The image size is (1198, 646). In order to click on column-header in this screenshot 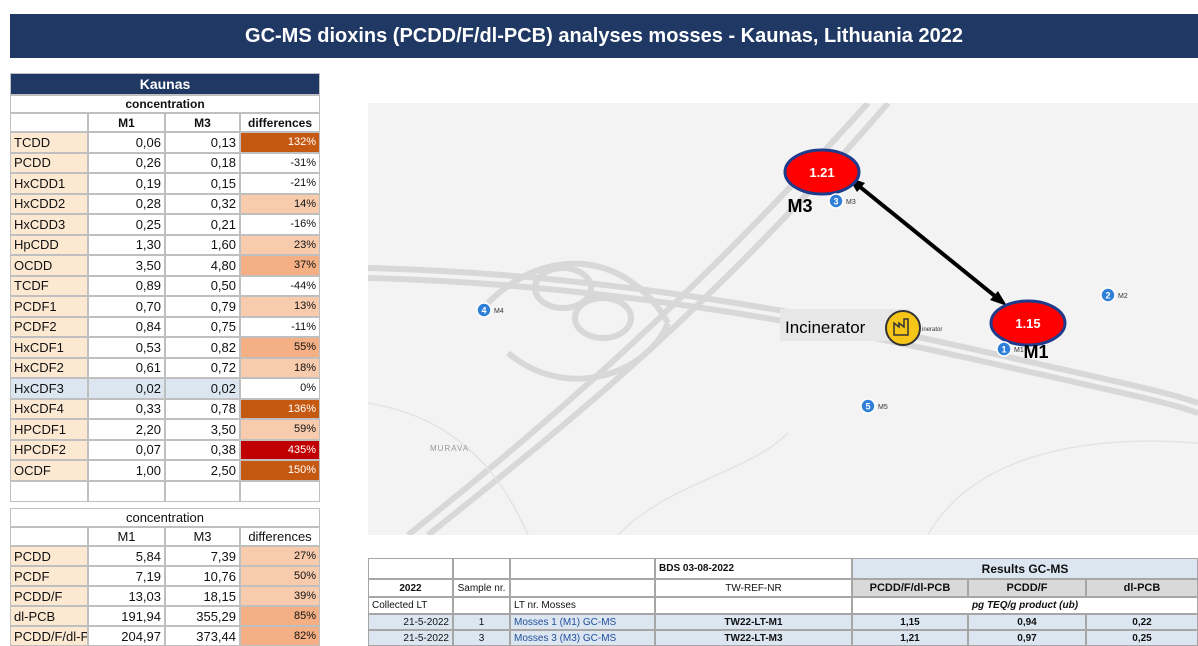, I will do `click(582, 588)`.